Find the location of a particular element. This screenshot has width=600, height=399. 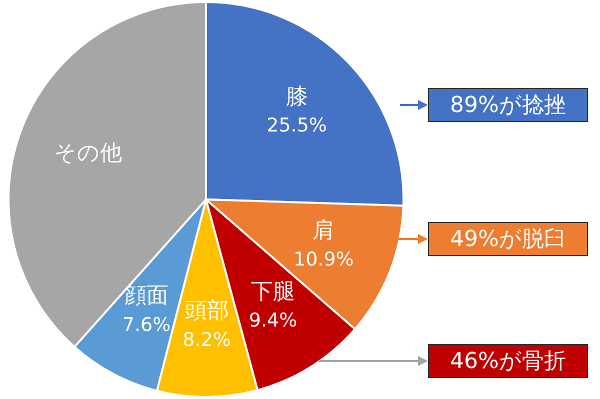

data-label: 7.6% is located at coordinates (146, 325).